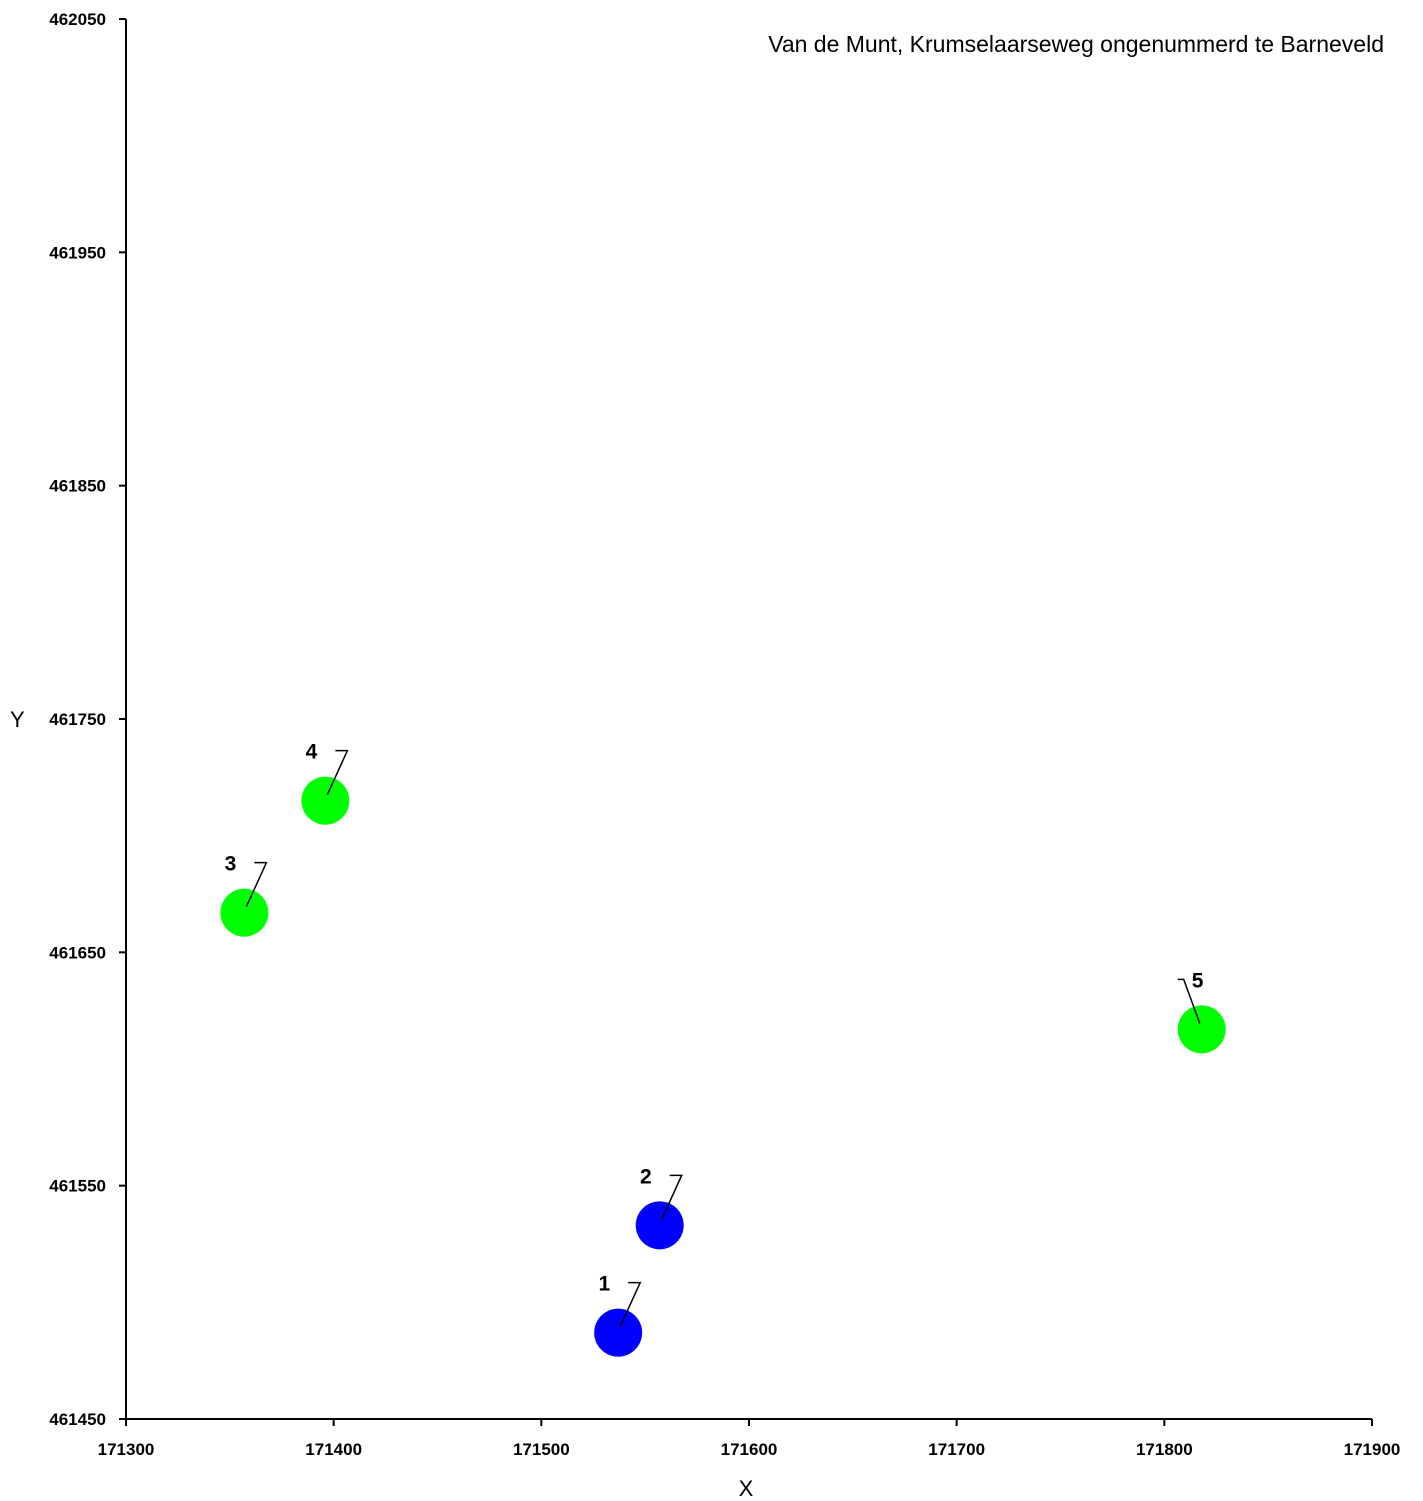 The image size is (1423, 1501). Describe the element at coordinates (746, 1488) in the screenshot. I see `x-axis-label: X` at that location.